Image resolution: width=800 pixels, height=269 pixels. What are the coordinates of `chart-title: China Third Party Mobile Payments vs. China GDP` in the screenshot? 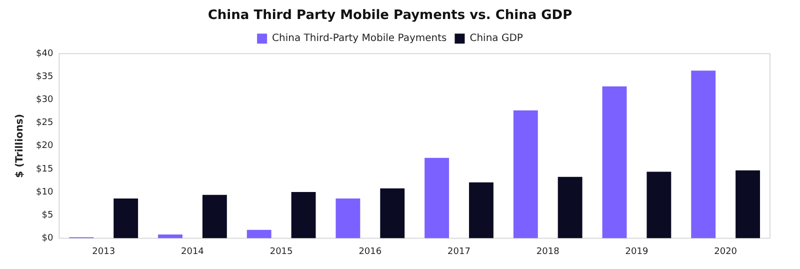 It's located at (390, 16).